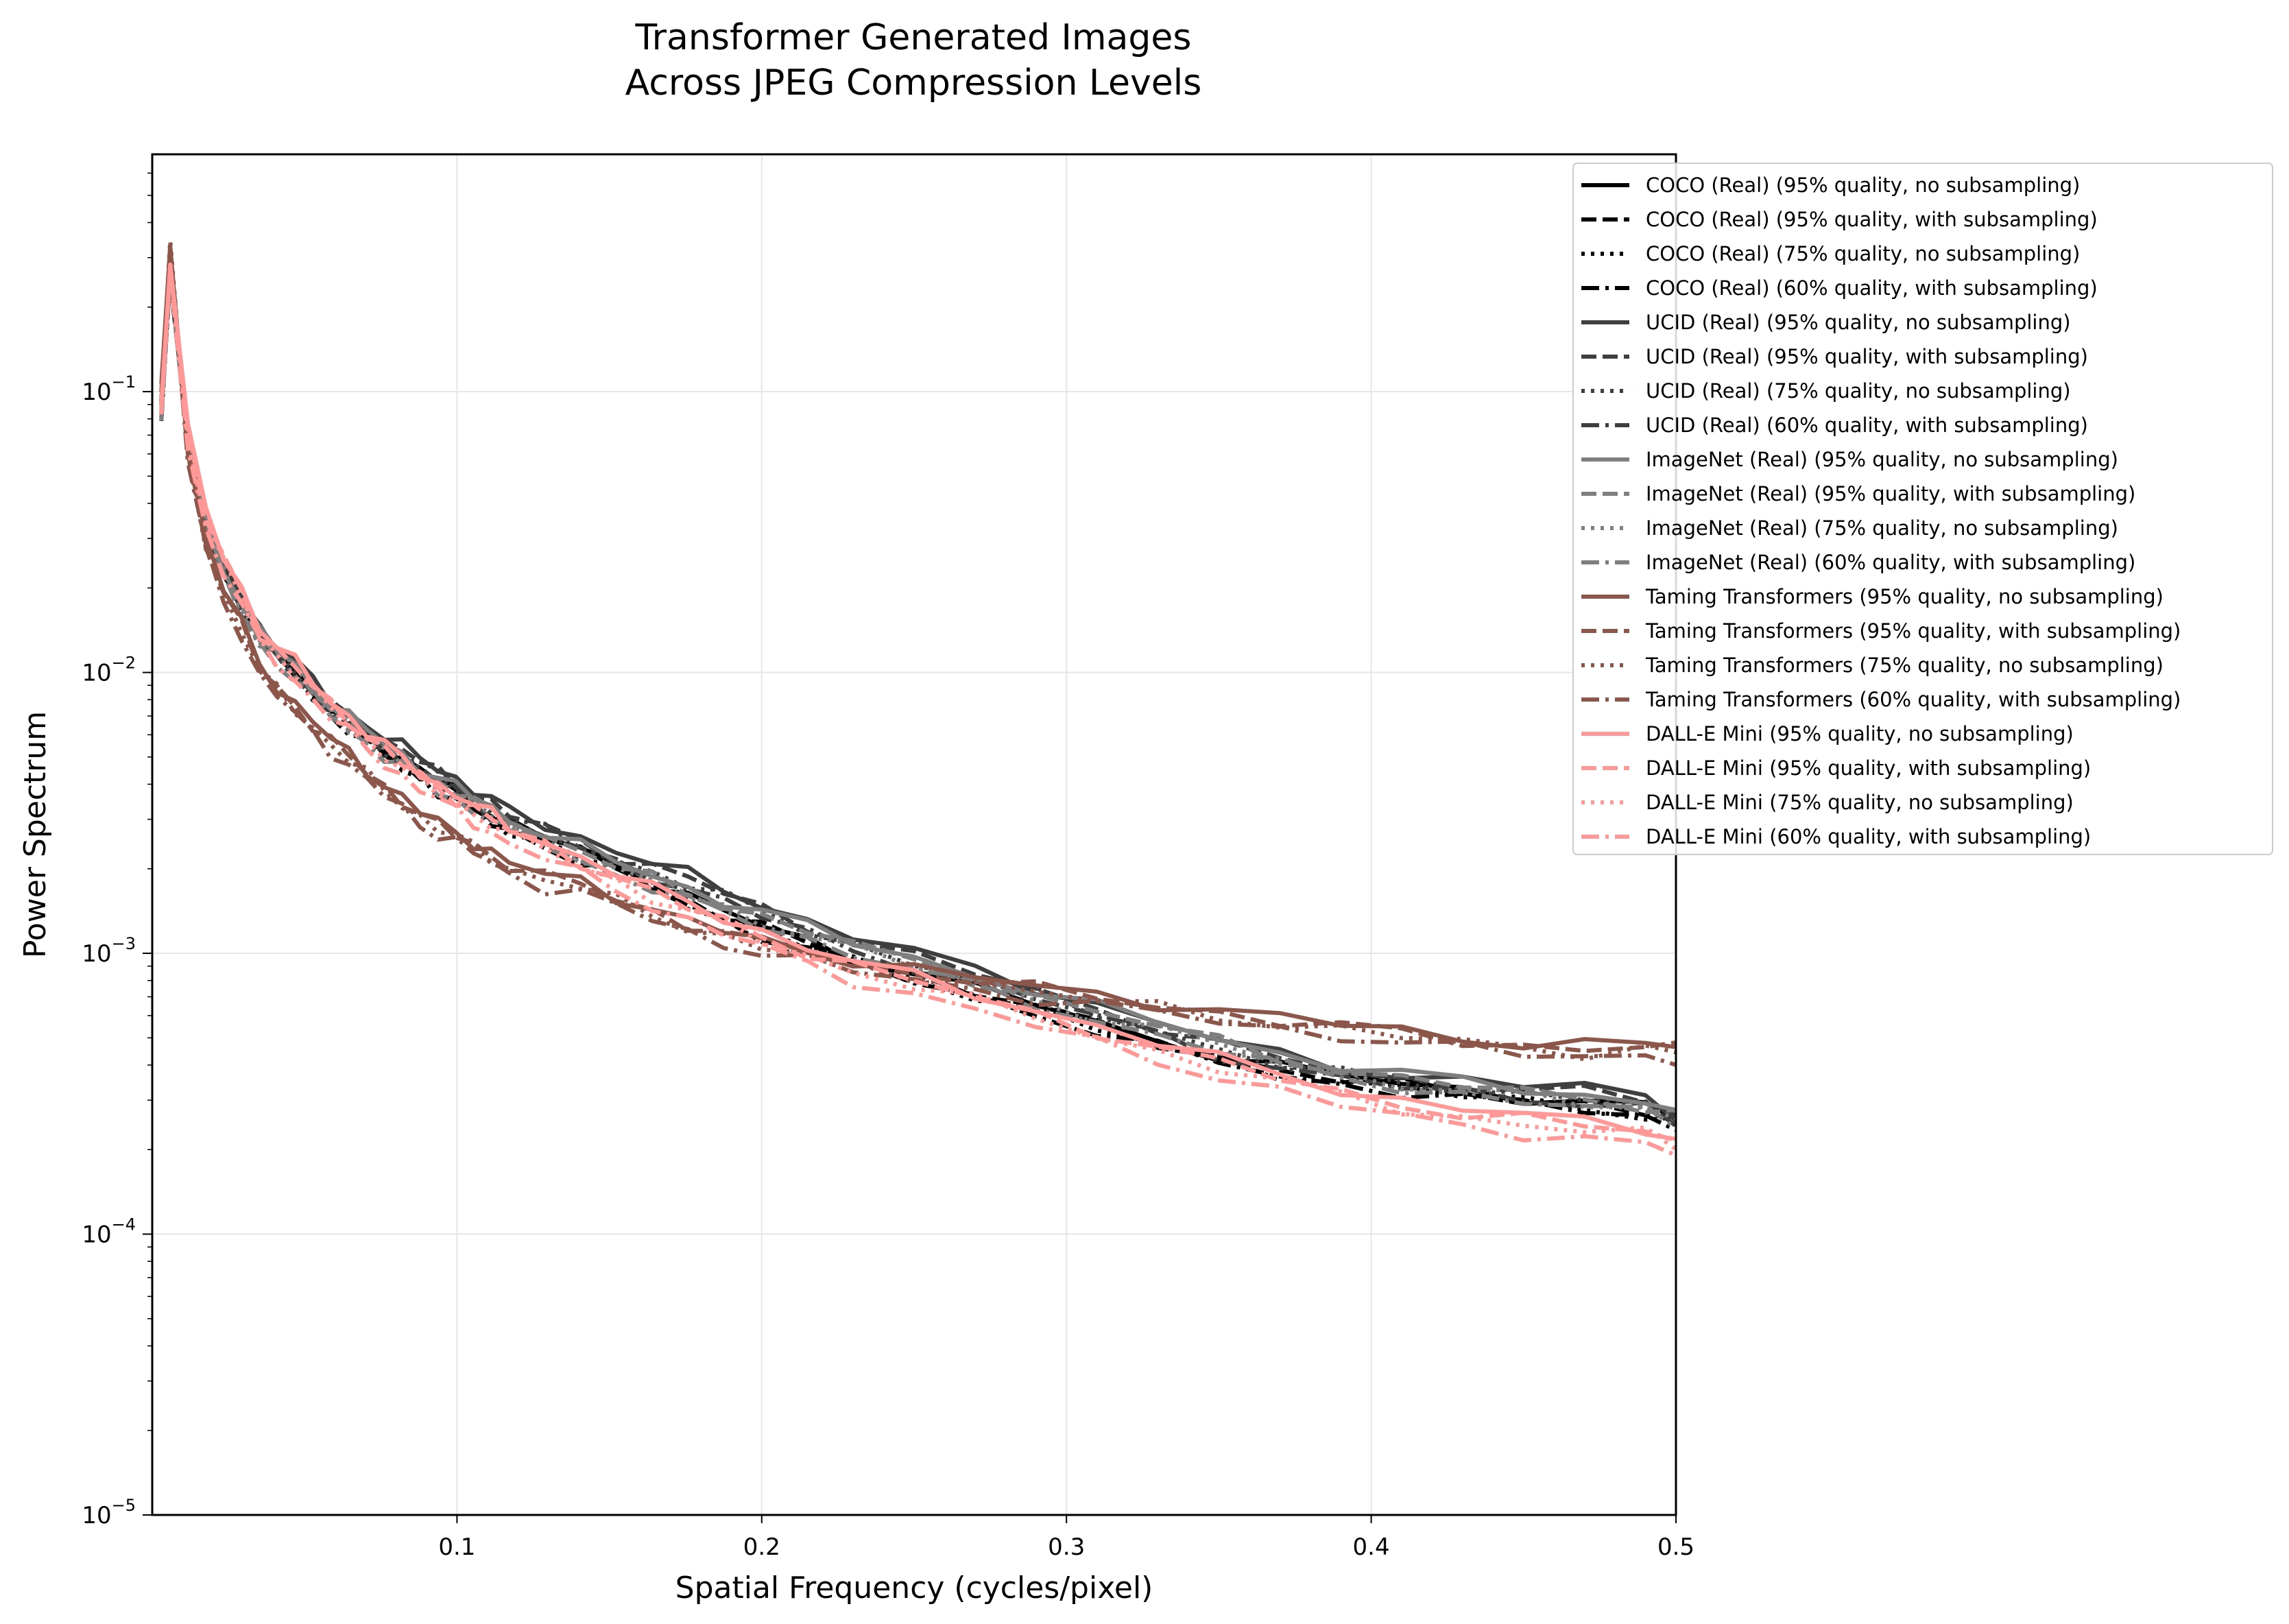  I want to click on x-tick-label: 0.5, so click(1675, 1547).